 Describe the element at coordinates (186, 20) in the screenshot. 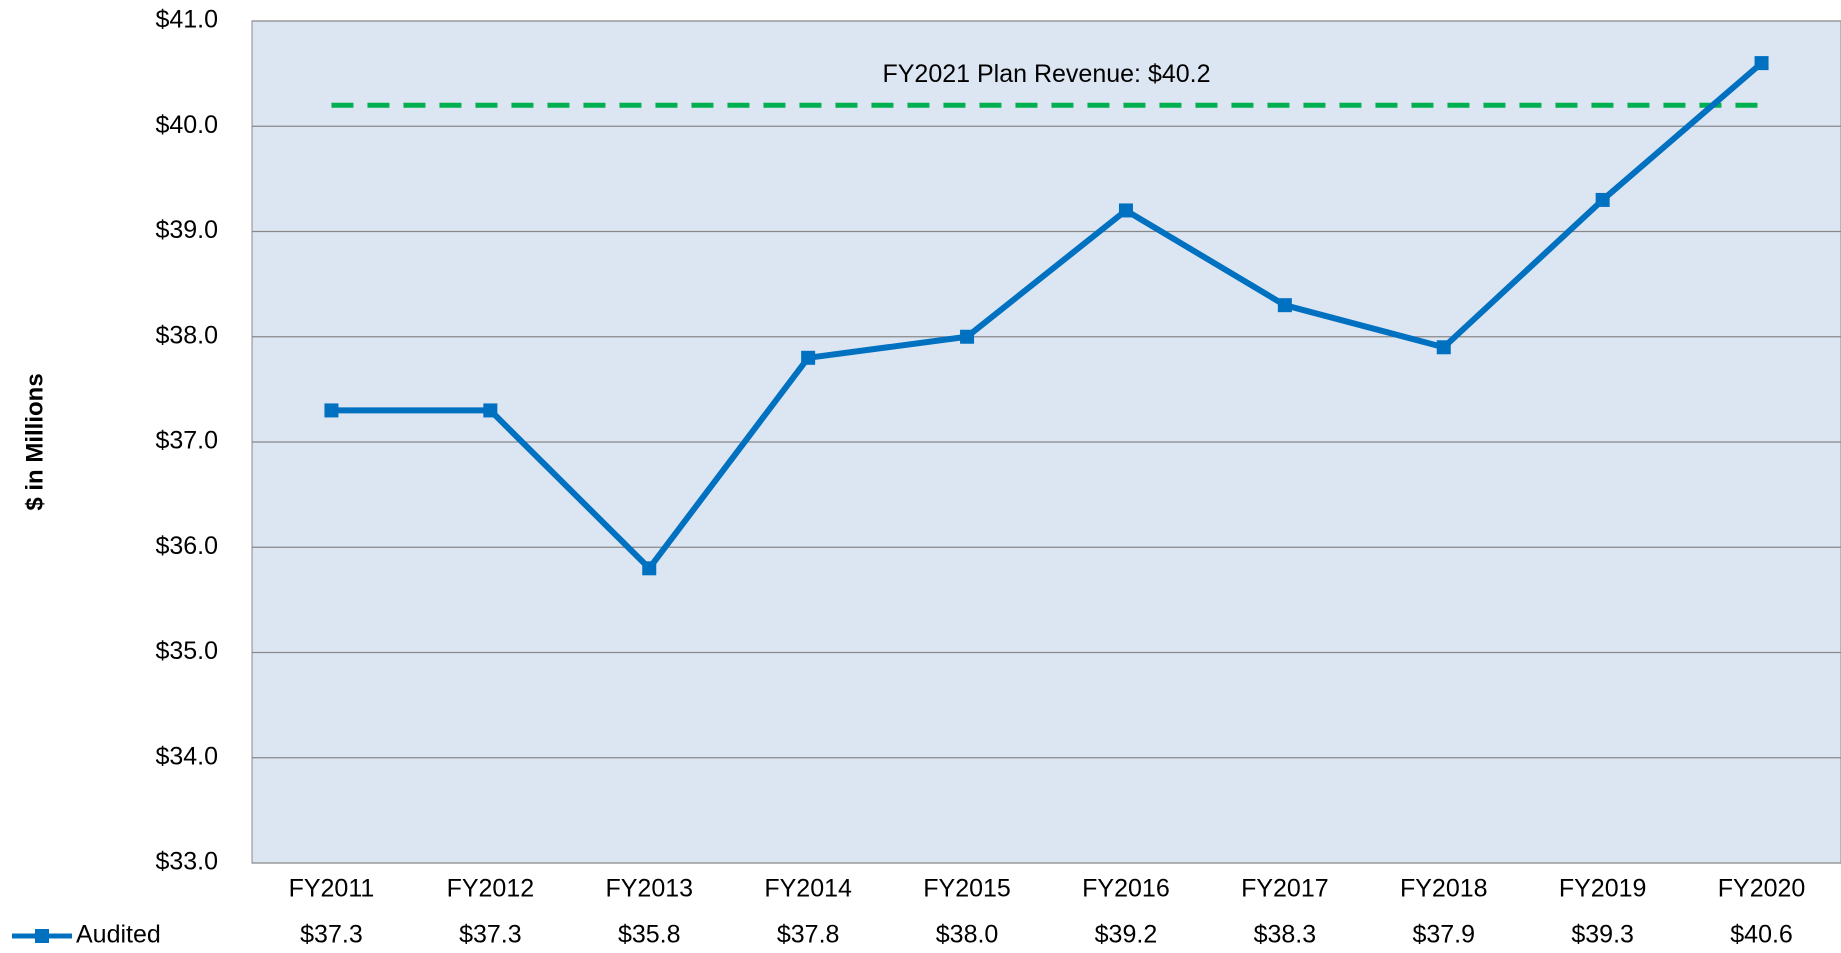

I see `y-tick-label: $41.0` at that location.